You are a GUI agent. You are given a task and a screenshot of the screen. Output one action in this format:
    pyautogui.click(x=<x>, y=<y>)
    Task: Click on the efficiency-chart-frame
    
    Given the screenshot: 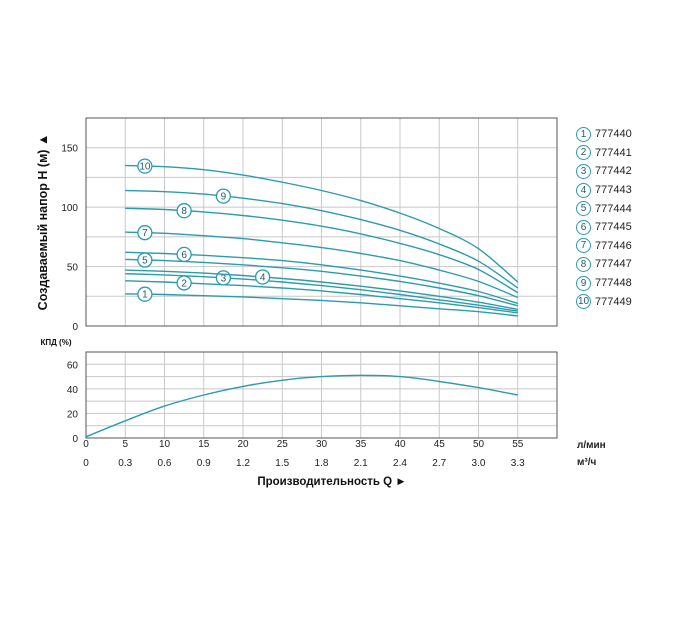 What is the action you would take?
    pyautogui.click(x=321, y=395)
    